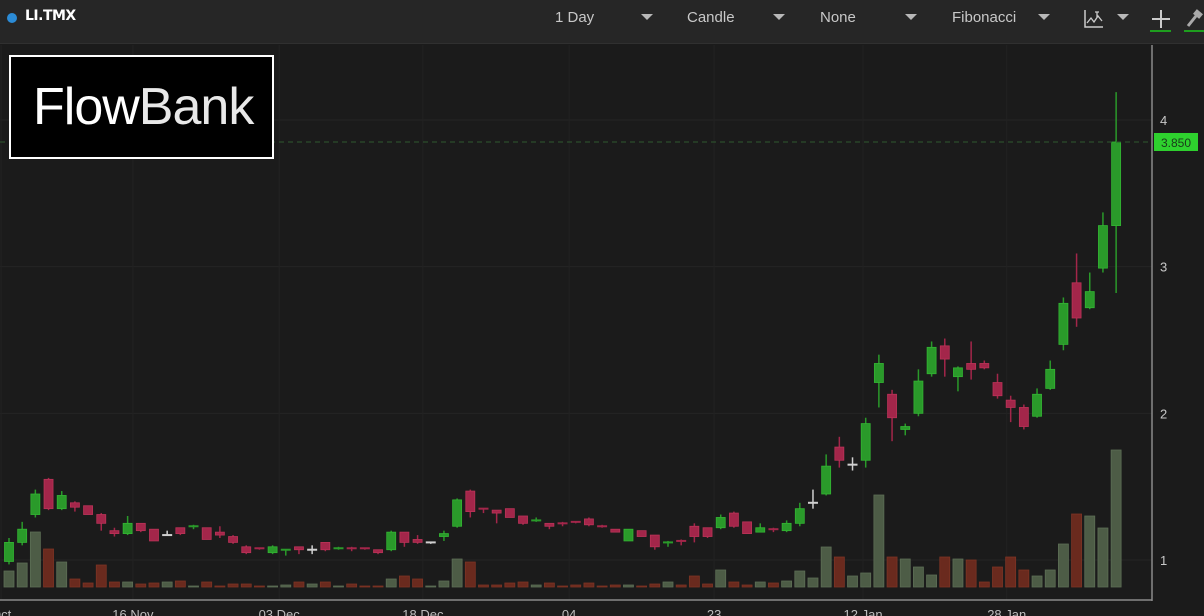 The height and width of the screenshot is (616, 1204). I want to click on chart-toolbar: LI.TMX 1 Day Candle None Fibonacci, so click(602, 22).